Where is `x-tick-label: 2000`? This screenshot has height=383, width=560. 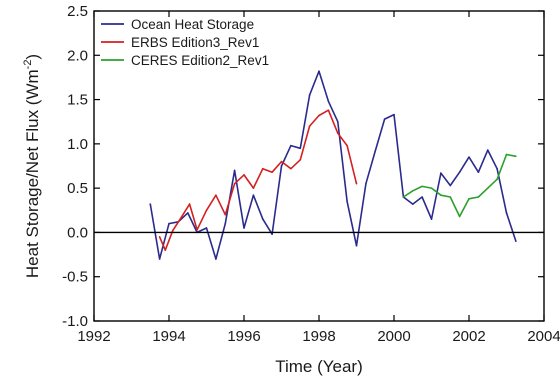 x-tick-label: 2000 is located at coordinates (393, 336).